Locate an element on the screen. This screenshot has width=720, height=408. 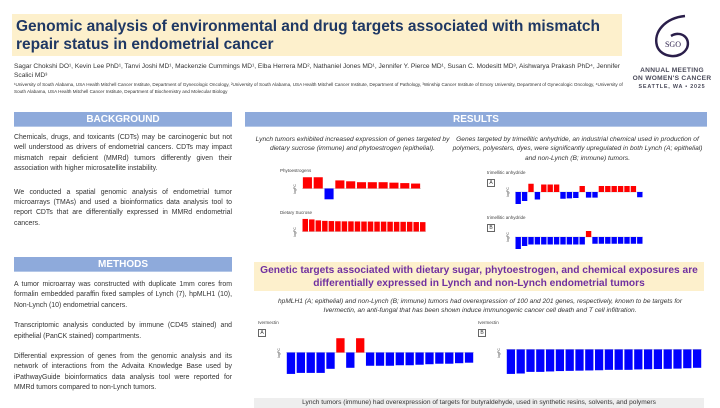
background-heading: BACKGROUND is located at coordinates (123, 119).